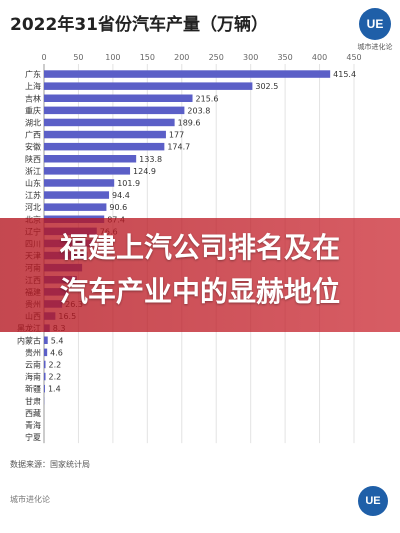 This screenshot has height=533, width=400. I want to click on category-label: 广东, so click(33, 74).